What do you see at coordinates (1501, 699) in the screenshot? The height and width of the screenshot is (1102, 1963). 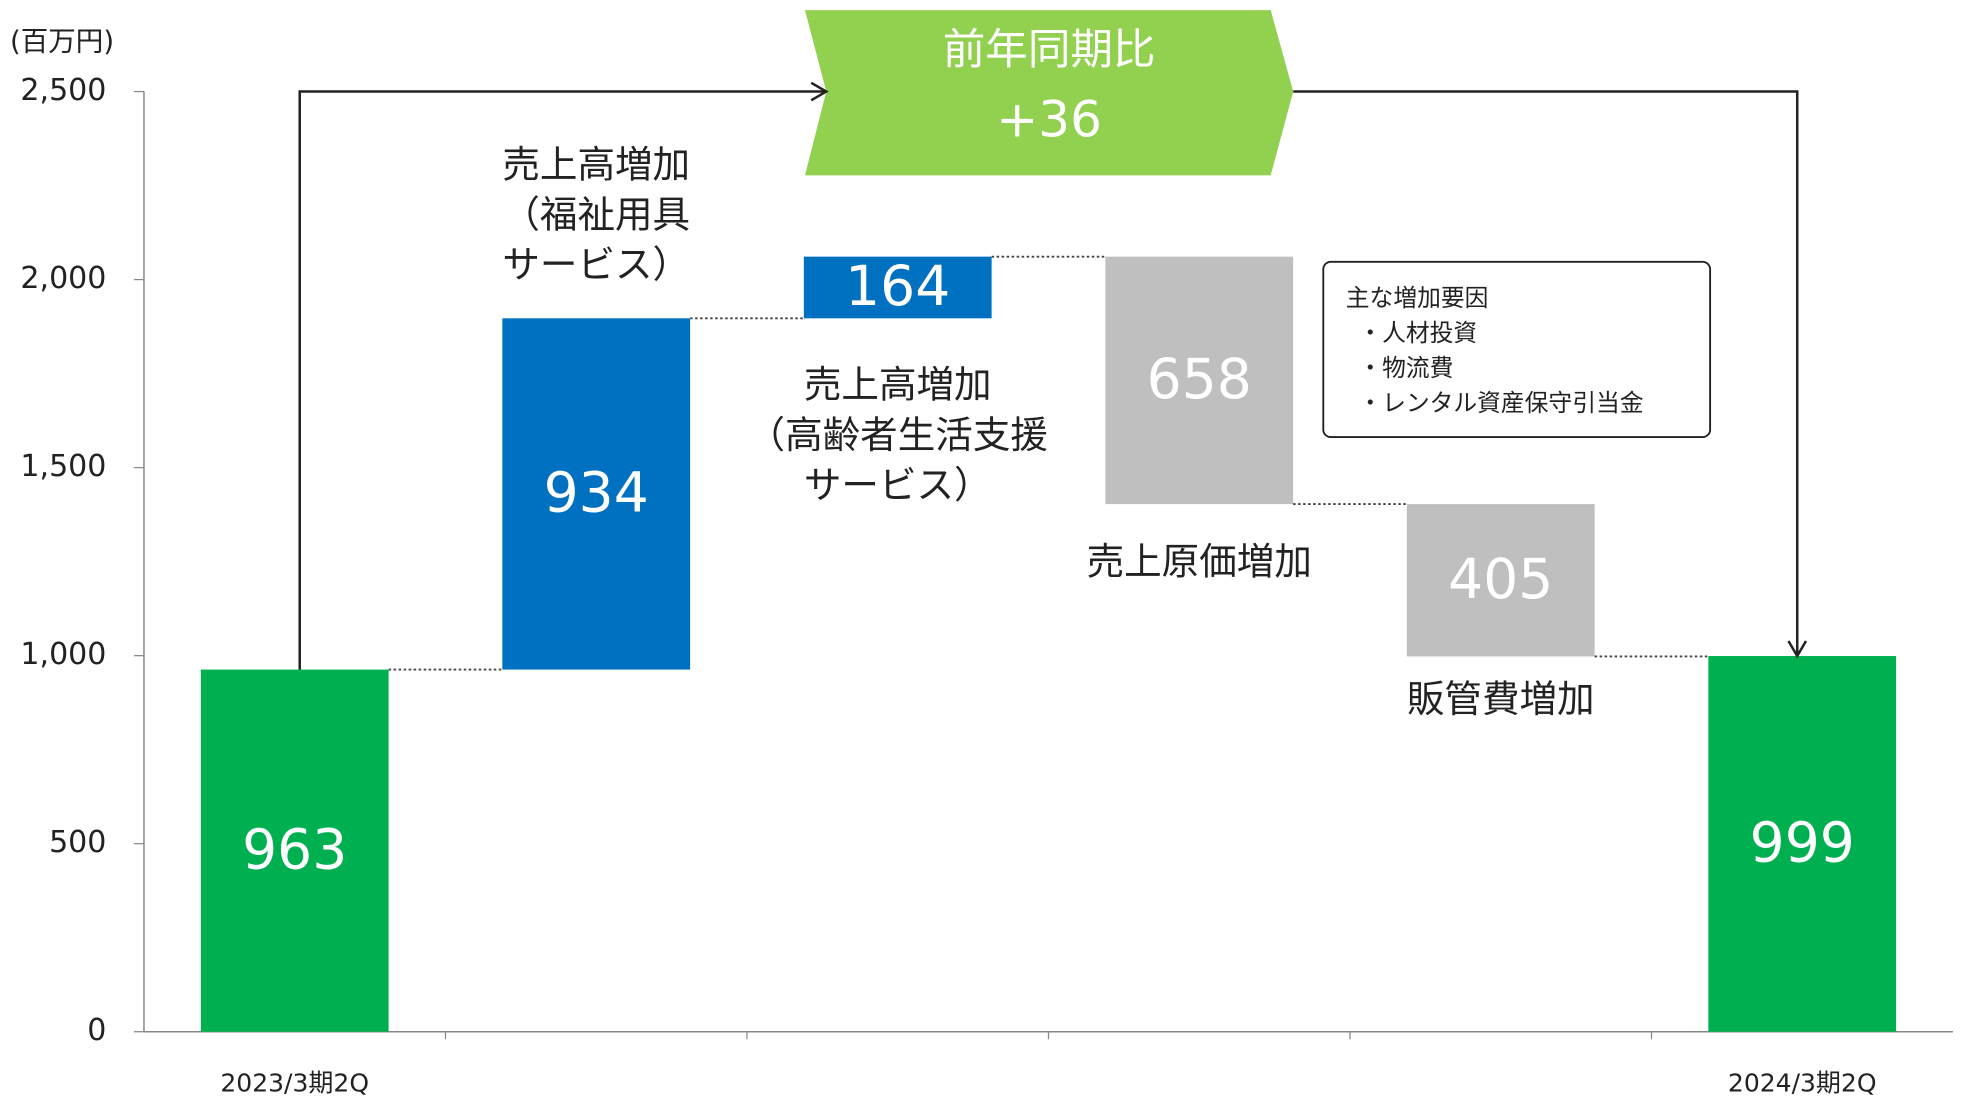 I see `step-label: 販管費増加` at bounding box center [1501, 699].